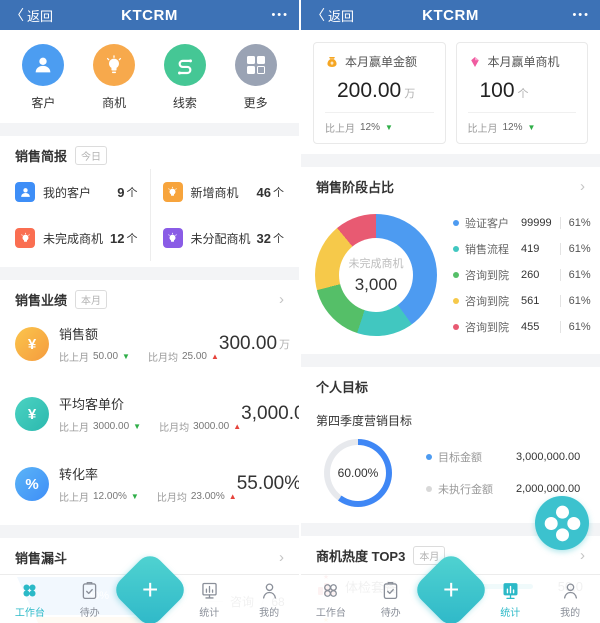  I want to click on quick-more: 更多, so click(255, 77).